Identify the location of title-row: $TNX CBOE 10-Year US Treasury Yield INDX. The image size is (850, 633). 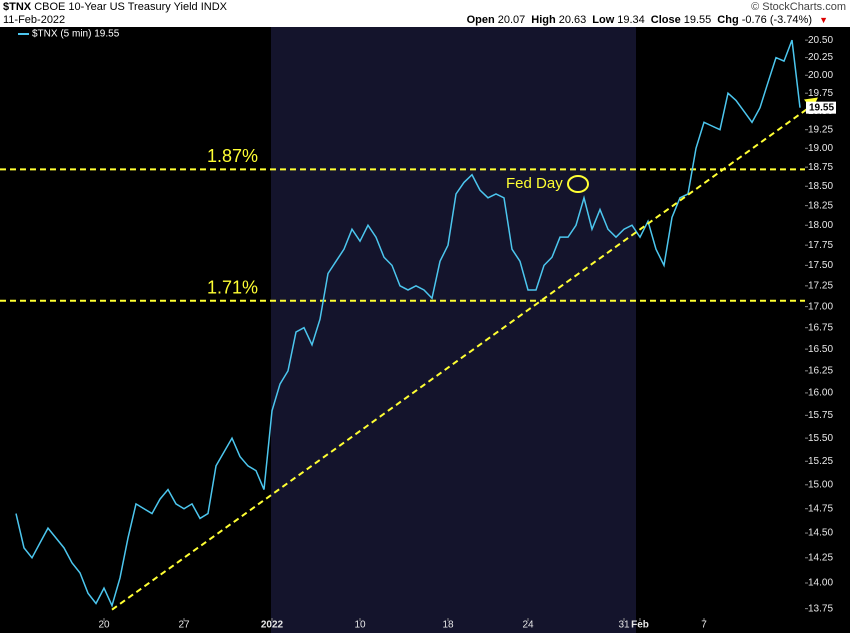
(115, 7).